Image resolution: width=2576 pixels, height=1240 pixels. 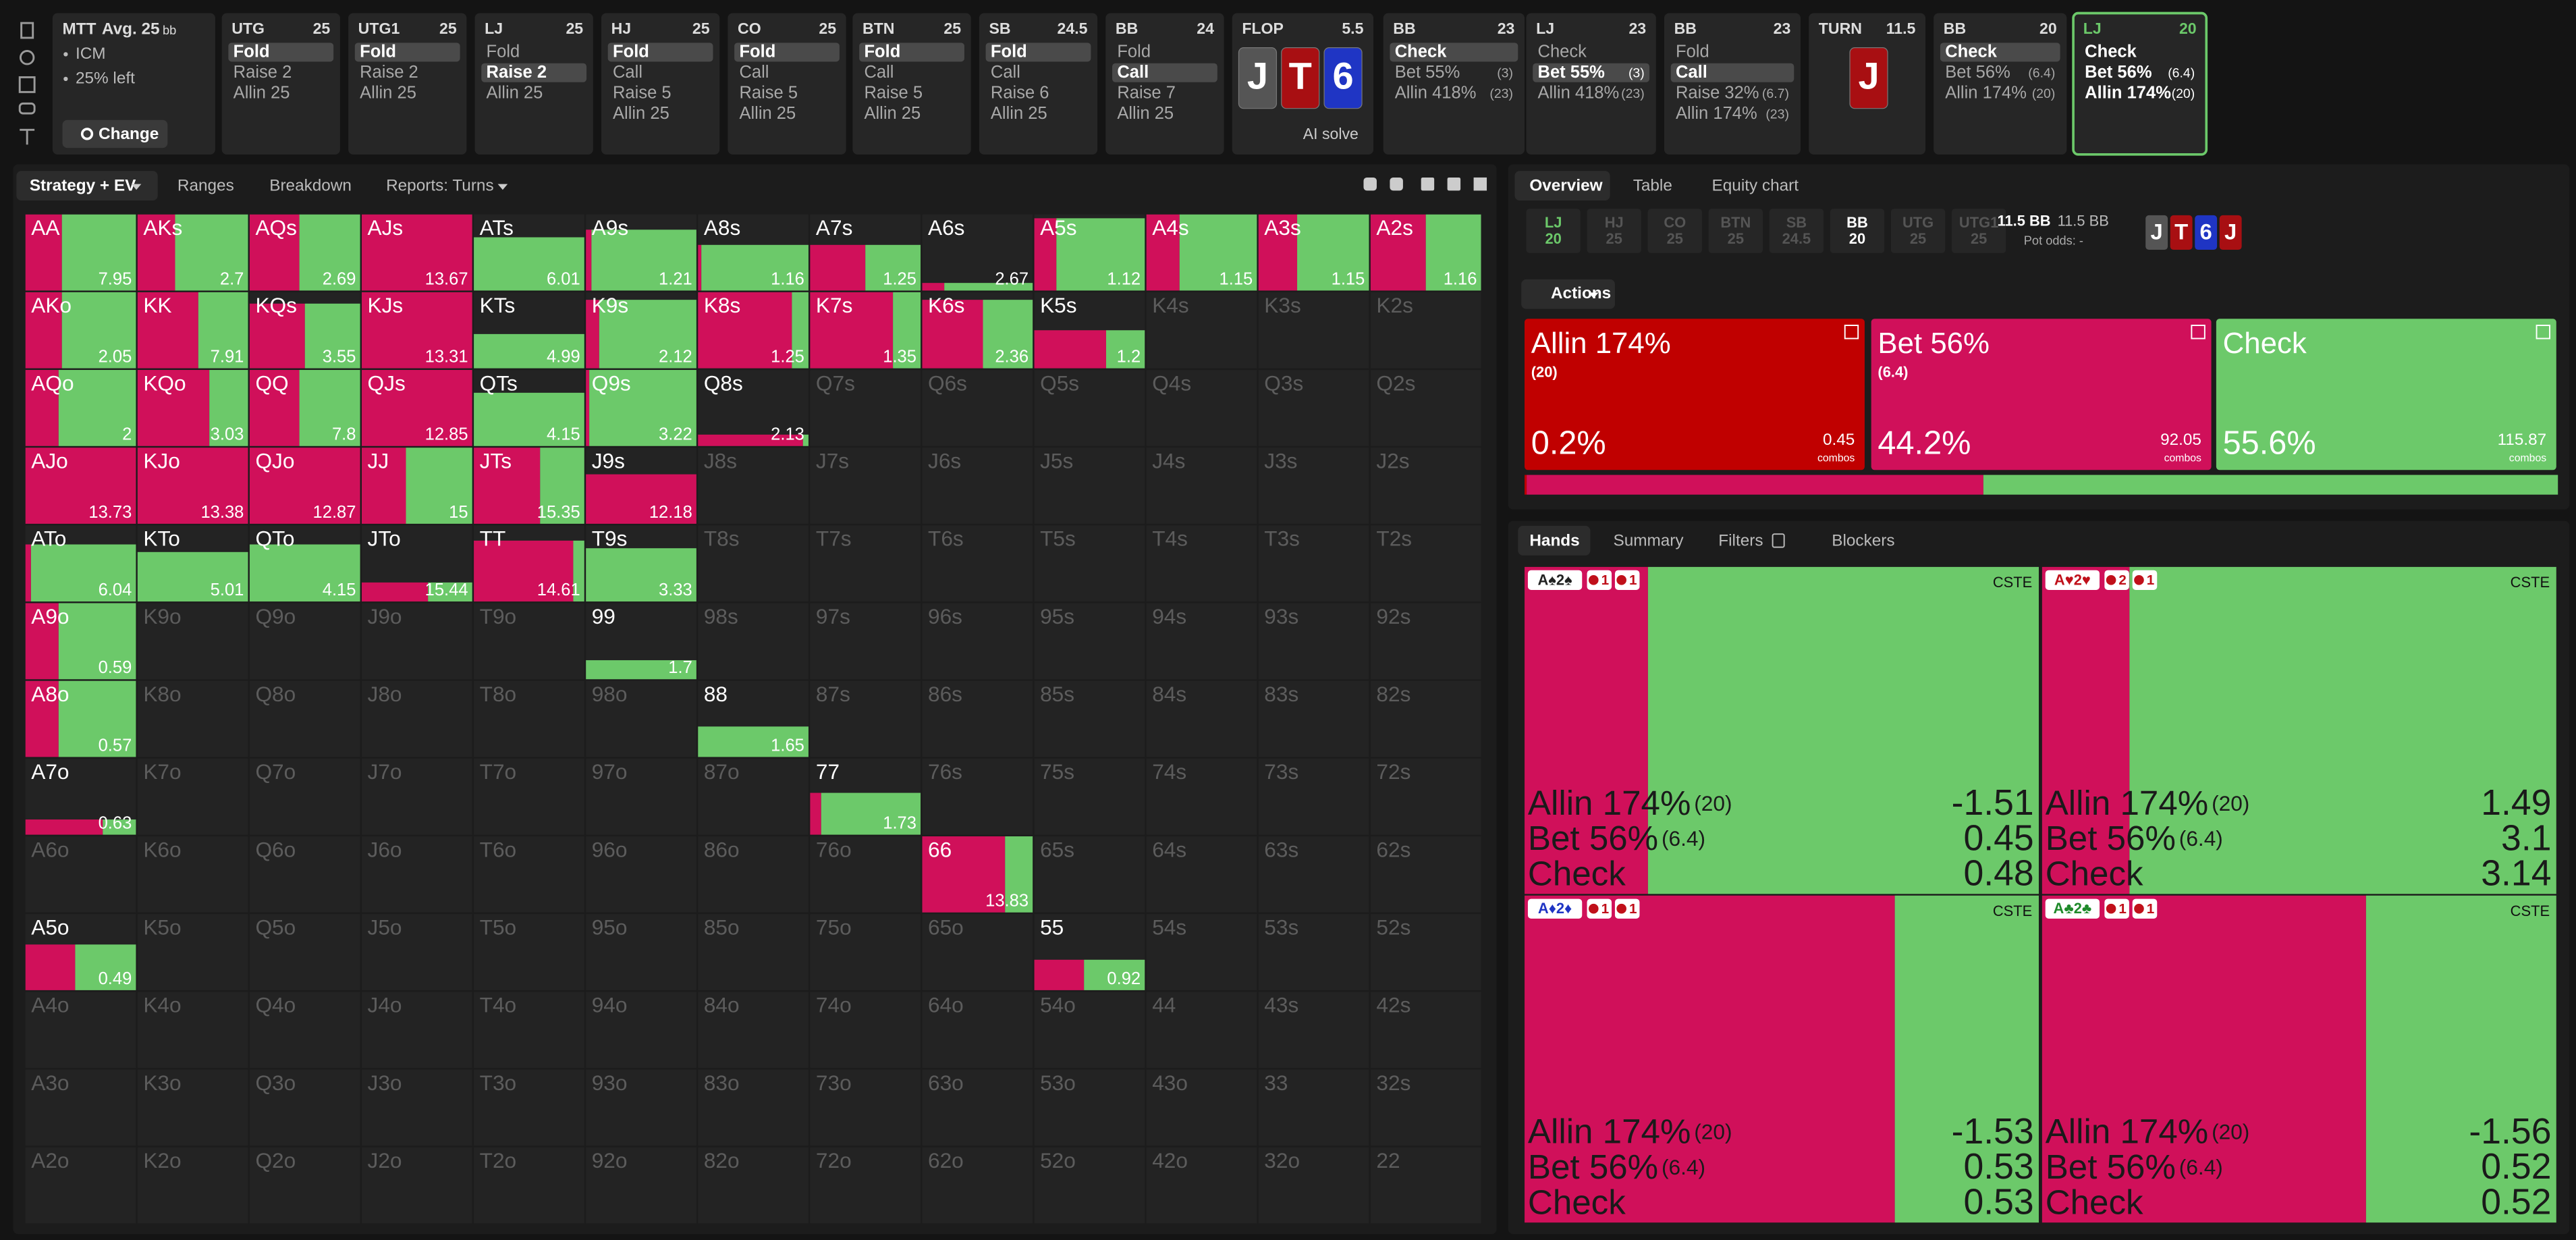 I want to click on tab: Filters, so click(x=1740, y=541).